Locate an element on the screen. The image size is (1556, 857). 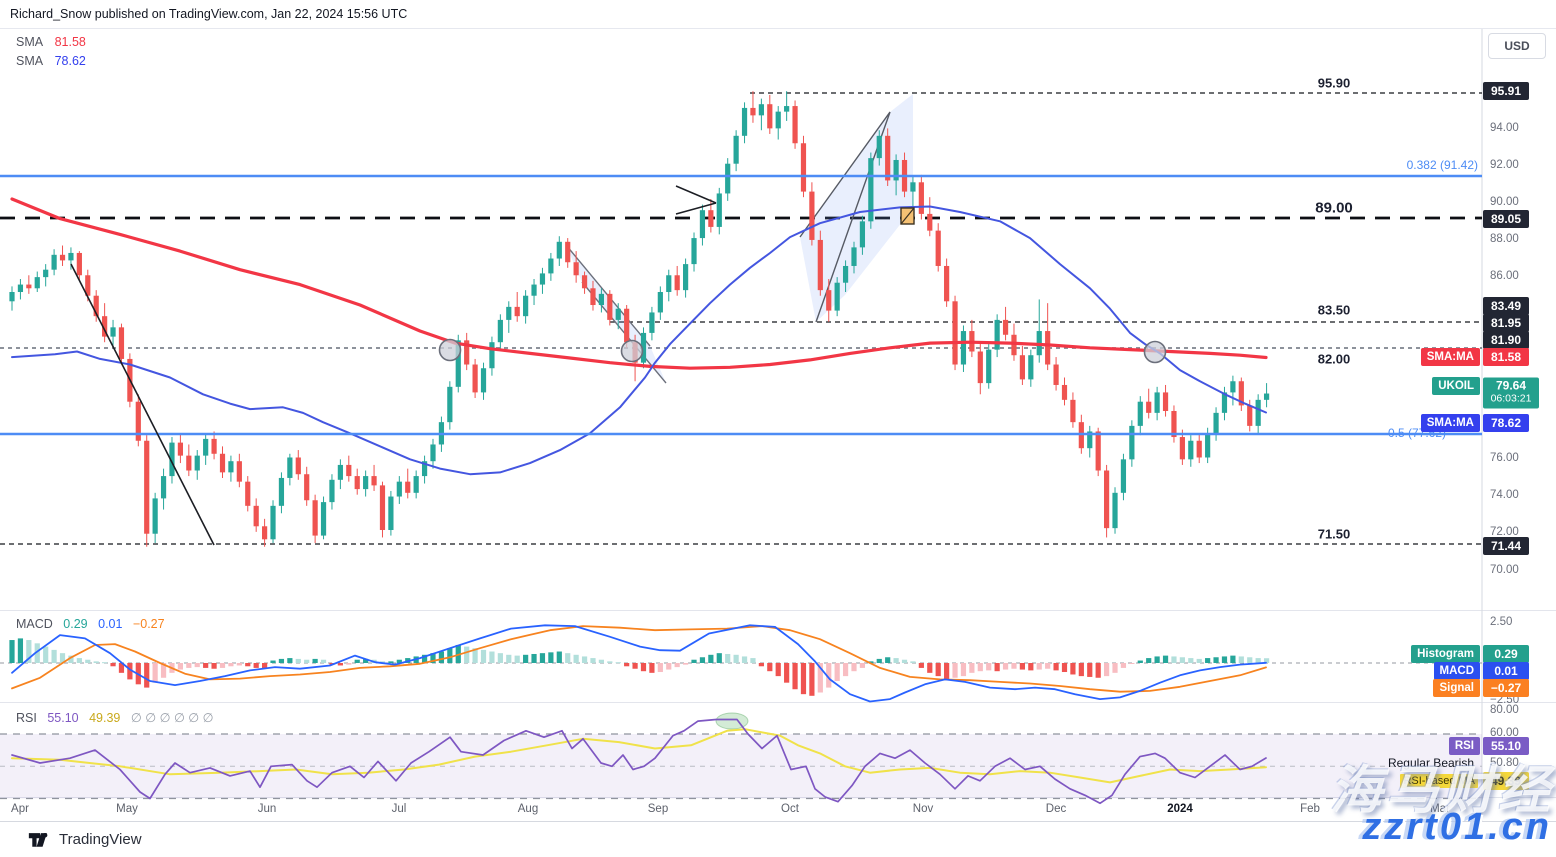
axis-tick: 60.00 is located at coordinates (1504, 733).